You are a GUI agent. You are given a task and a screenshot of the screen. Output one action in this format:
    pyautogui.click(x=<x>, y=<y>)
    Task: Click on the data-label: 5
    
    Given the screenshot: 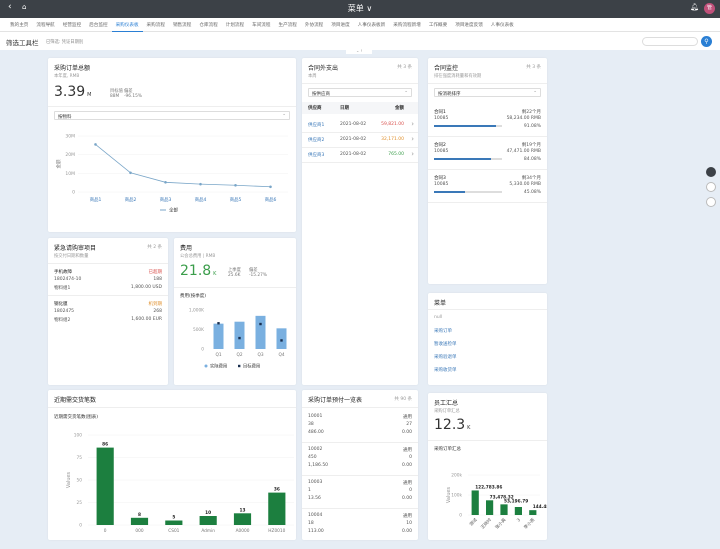 What is the action you would take?
    pyautogui.click(x=173, y=518)
    